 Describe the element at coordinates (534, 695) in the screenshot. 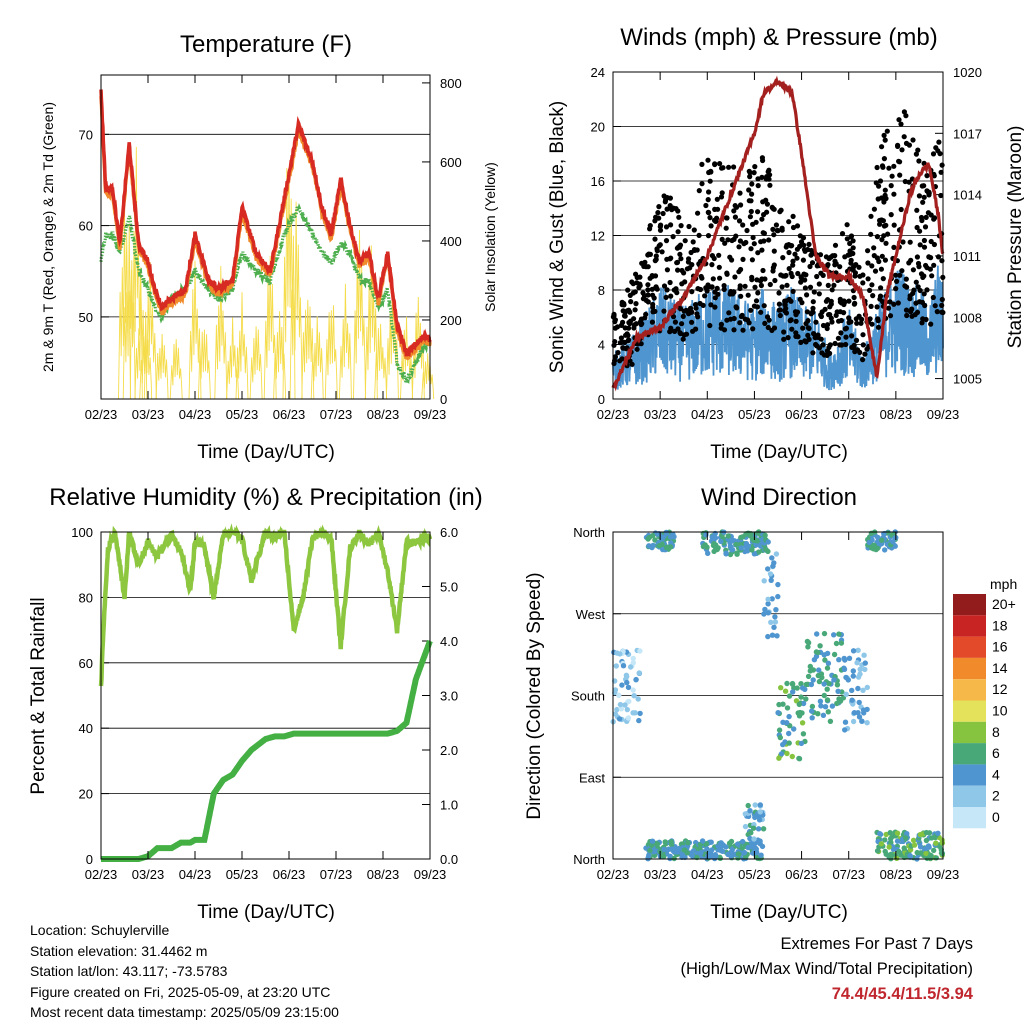

I see `direction-ylabel: Direction (Colored By Speed)` at that location.